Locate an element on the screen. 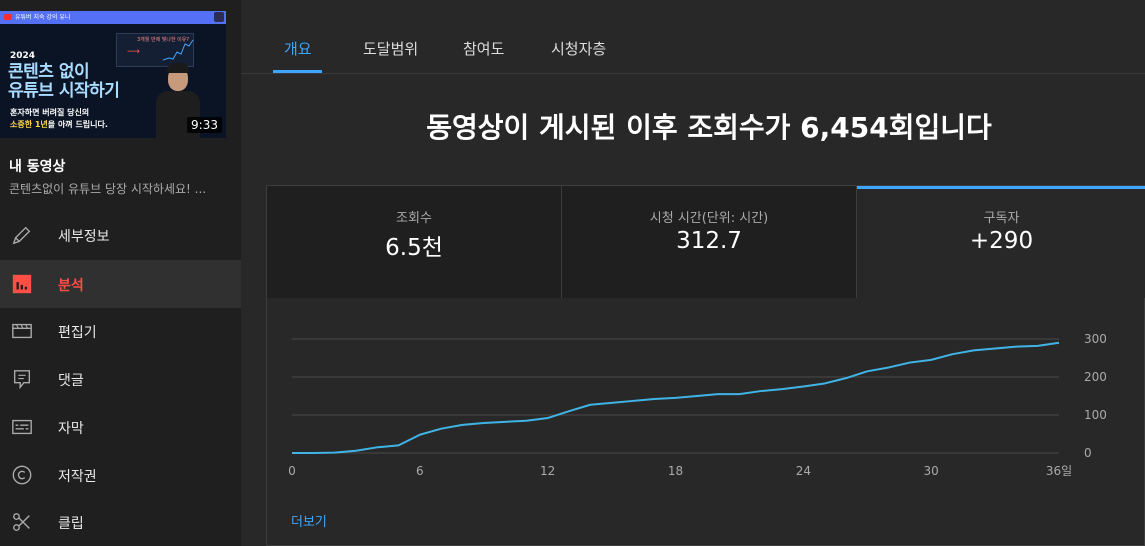  tab-overview: 개요 is located at coordinates (298, 49).